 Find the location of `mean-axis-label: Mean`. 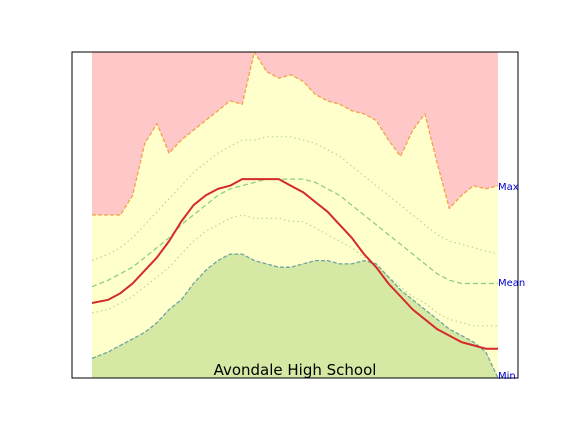

mean-axis-label: Mean is located at coordinates (511, 283).